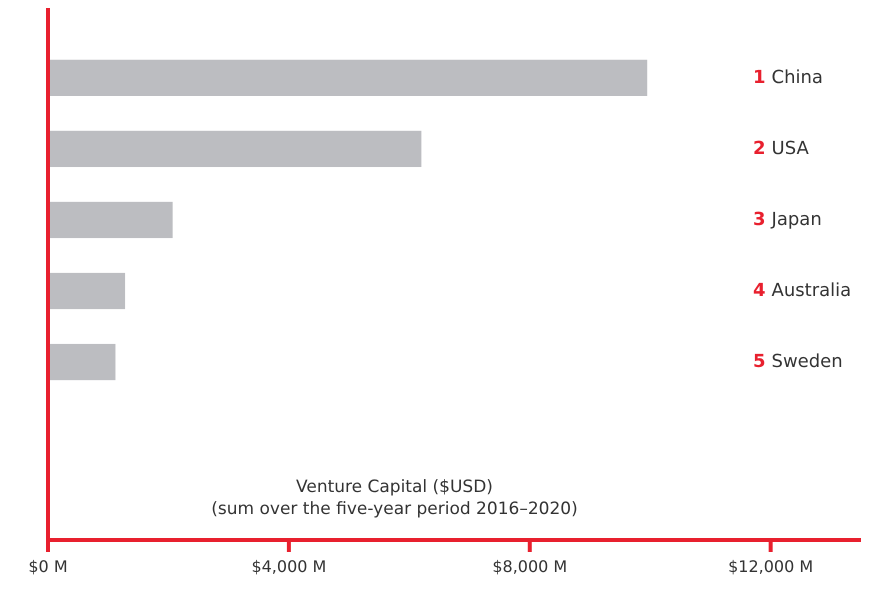 Image resolution: width=884 pixels, height=596 pixels. Describe the element at coordinates (394, 498) in the screenshot. I see `x-axis-title: Venture Capital ($USD) (sum over the five-year period 2016–2020)` at that location.